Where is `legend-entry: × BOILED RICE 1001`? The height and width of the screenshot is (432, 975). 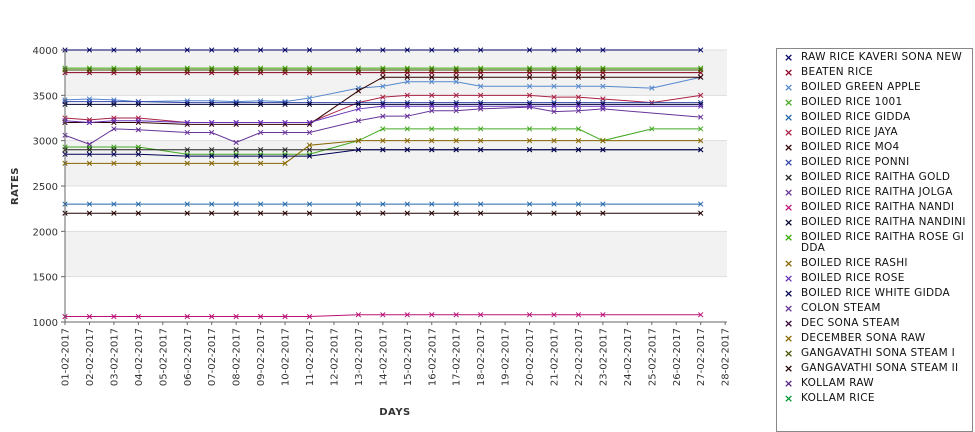 legend-entry: × BOILED RICE 1001 is located at coordinates (874, 102).